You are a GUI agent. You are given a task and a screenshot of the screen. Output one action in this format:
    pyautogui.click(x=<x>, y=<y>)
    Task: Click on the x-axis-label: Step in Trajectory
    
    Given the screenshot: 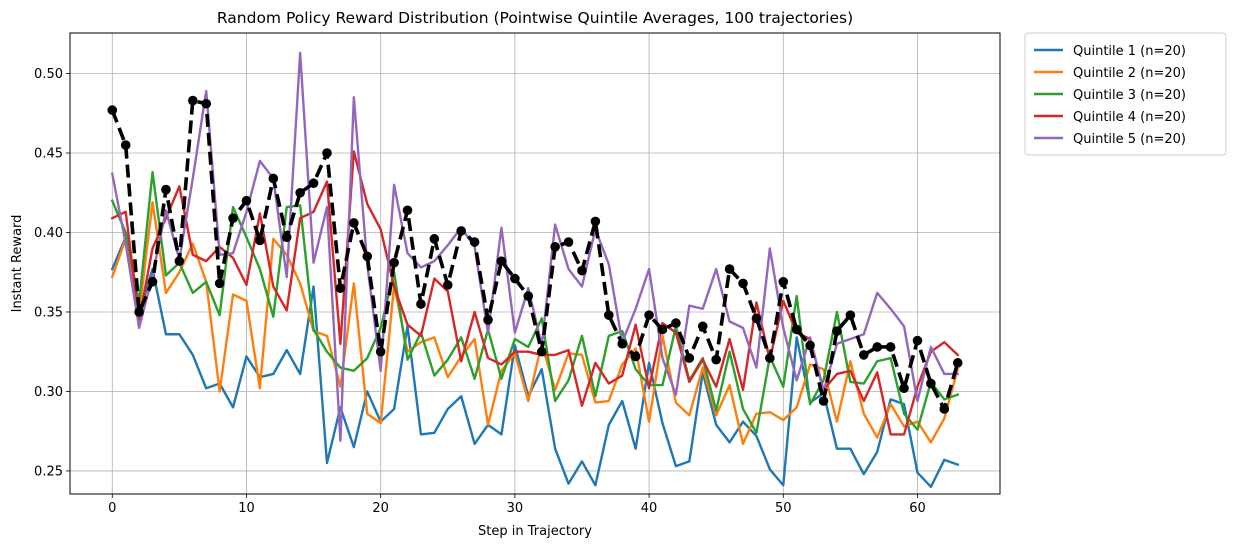 What is the action you would take?
    pyautogui.click(x=535, y=531)
    